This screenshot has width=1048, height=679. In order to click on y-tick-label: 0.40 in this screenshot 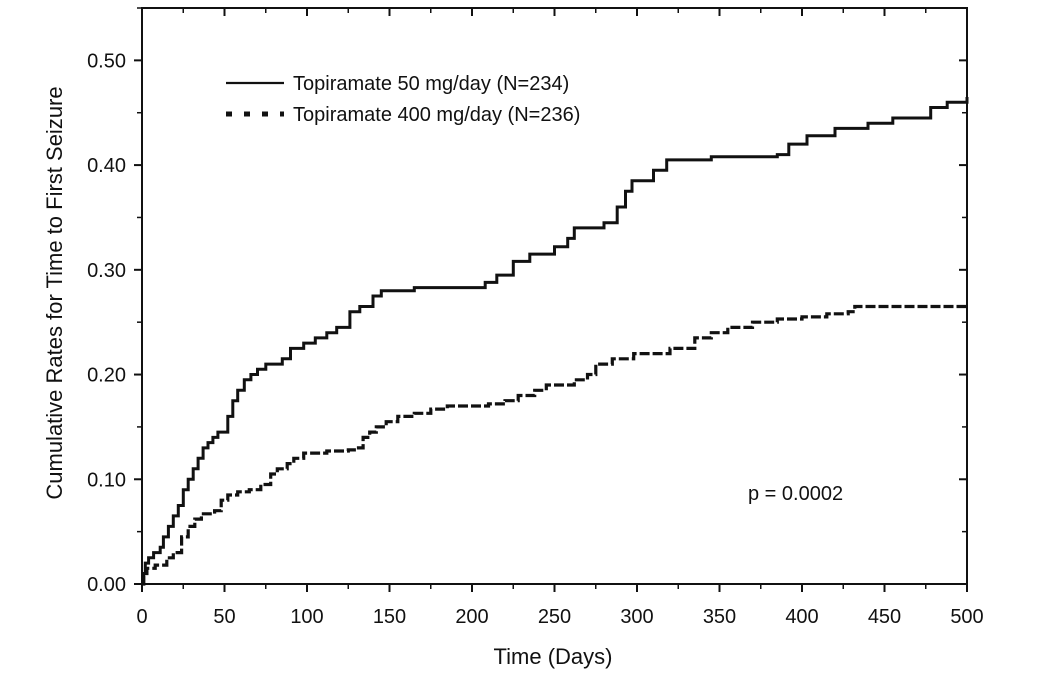, I will do `click(106, 166)`.